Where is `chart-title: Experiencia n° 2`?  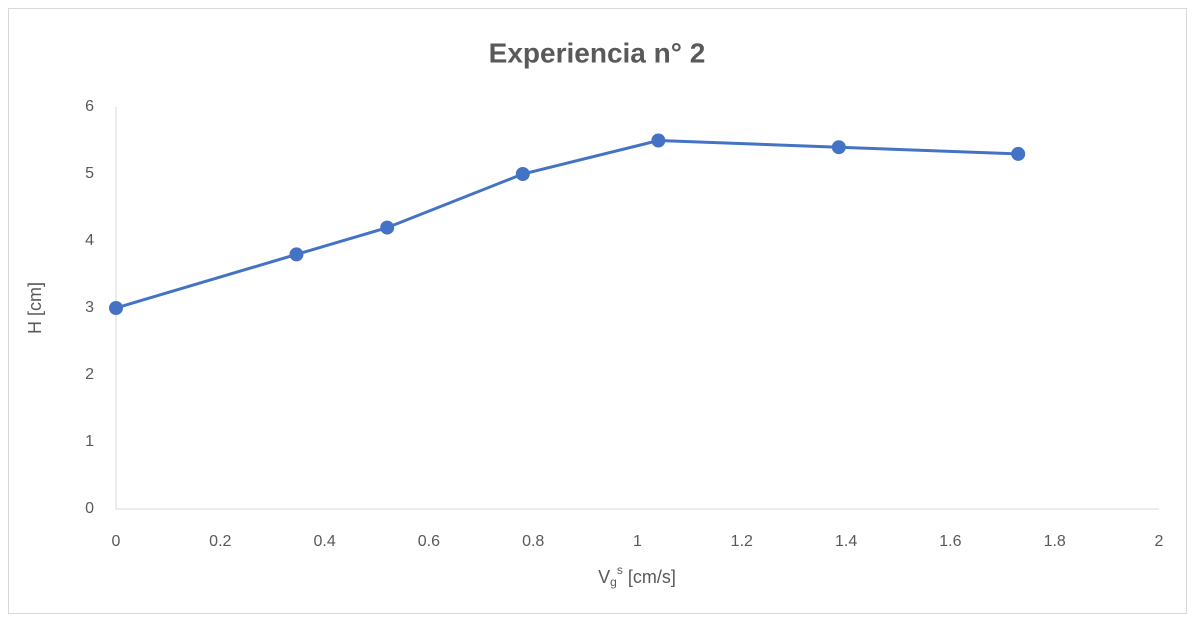 chart-title: Experiencia n° 2 is located at coordinates (597, 52).